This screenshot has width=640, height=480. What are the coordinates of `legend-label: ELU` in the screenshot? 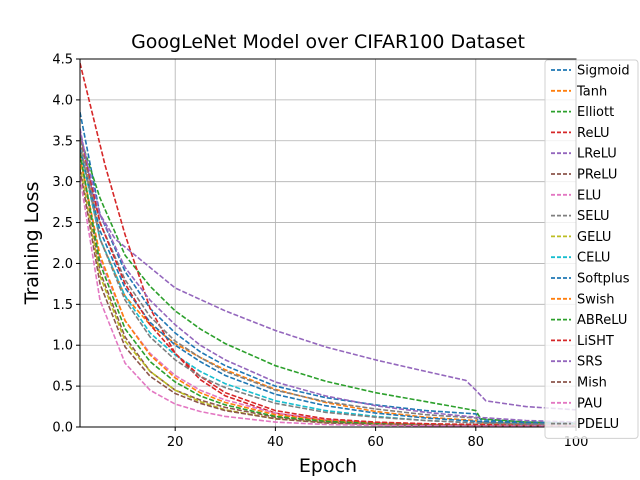 It's located at (589, 195).